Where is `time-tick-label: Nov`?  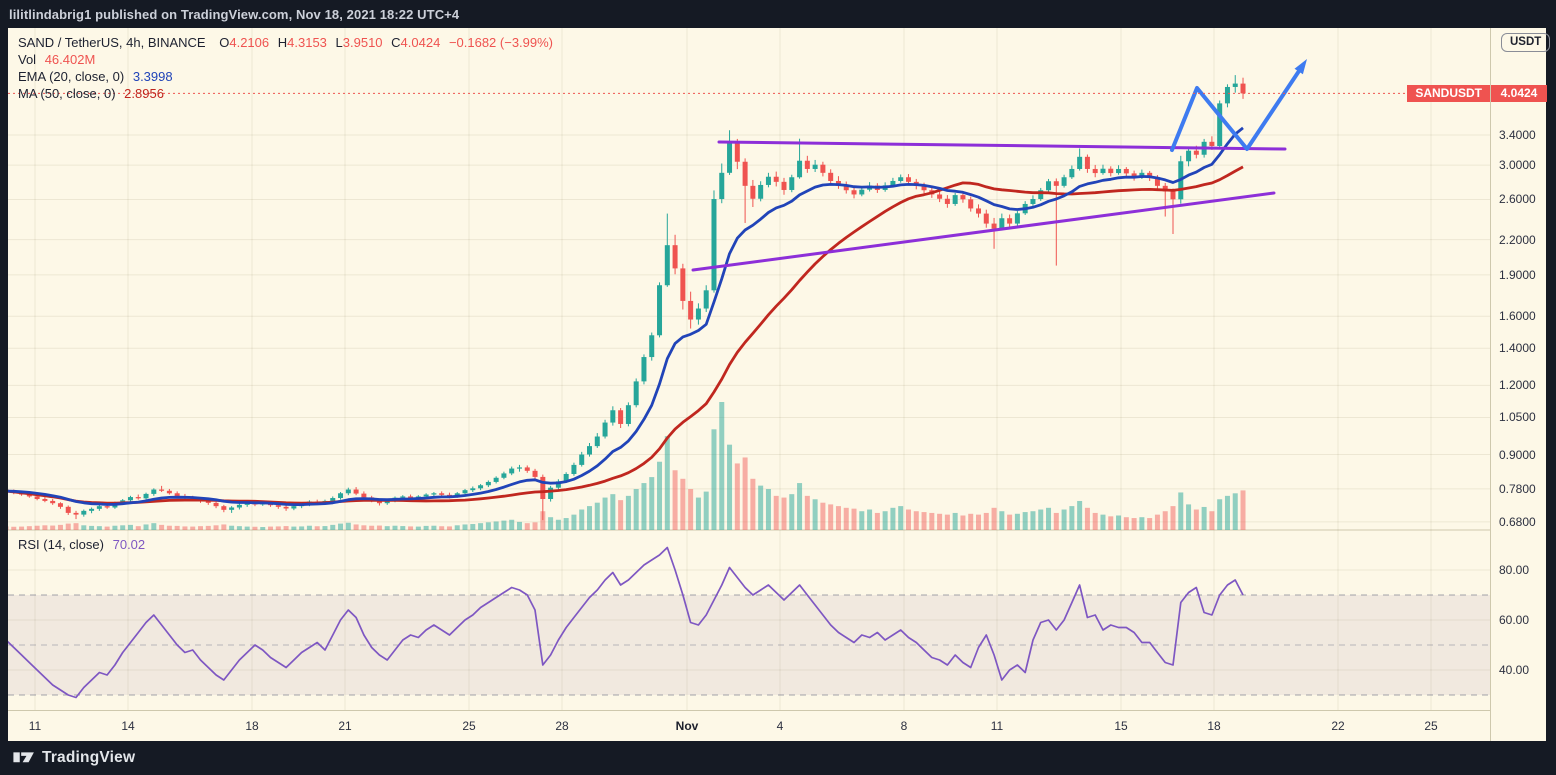 time-tick-label: Nov is located at coordinates (687, 726).